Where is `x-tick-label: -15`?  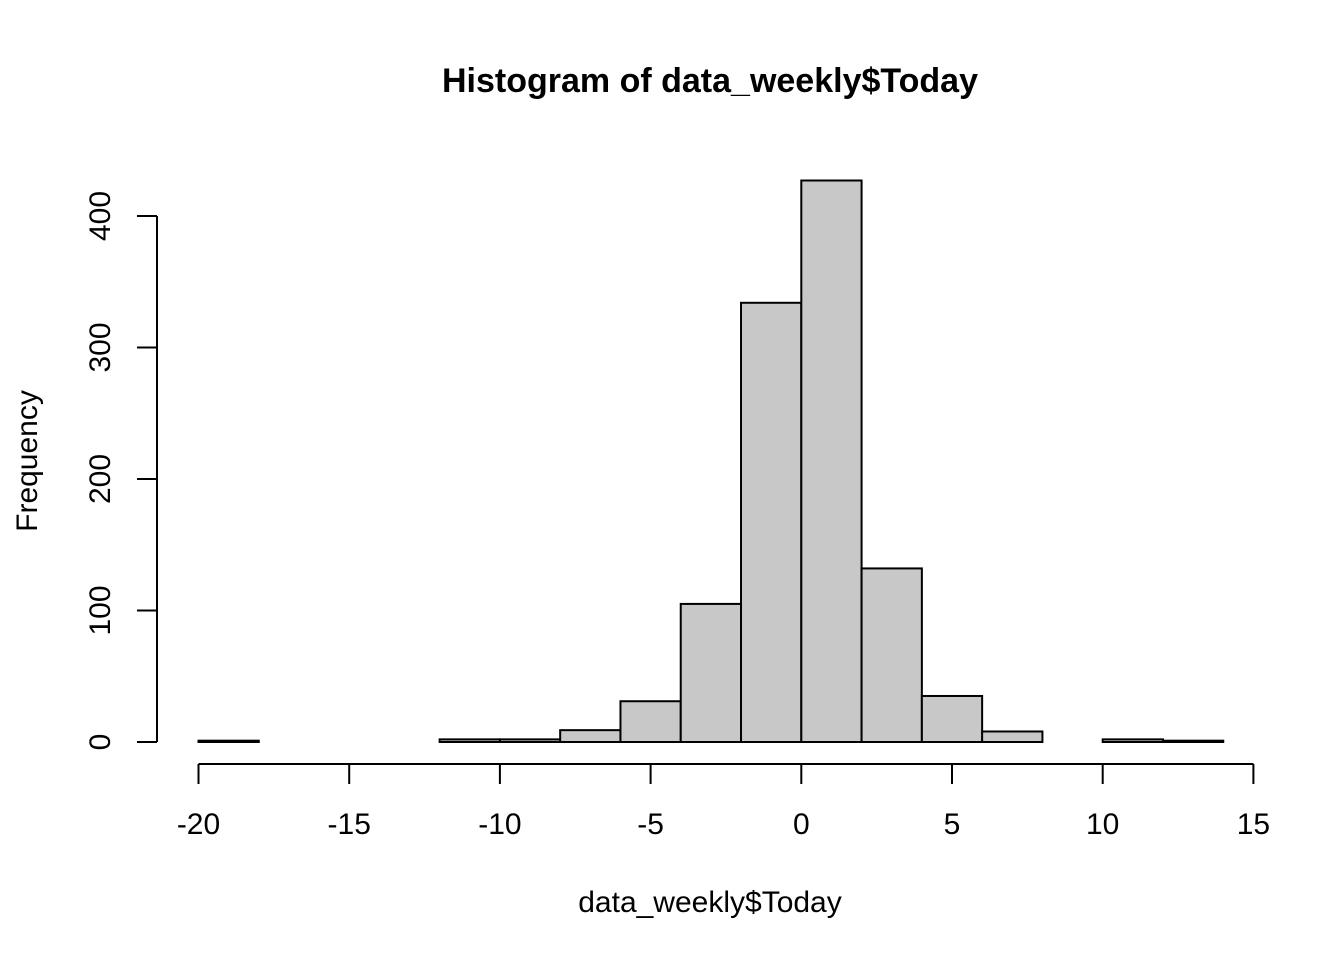 x-tick-label: -15 is located at coordinates (349, 824).